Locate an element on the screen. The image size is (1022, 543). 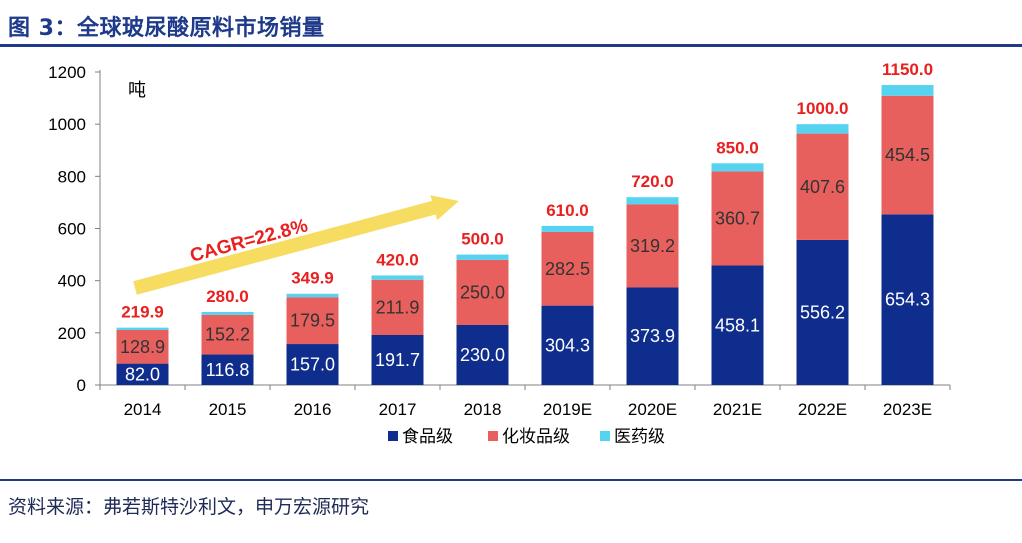
segment-value-label: 556.2 is located at coordinates (822, 312).